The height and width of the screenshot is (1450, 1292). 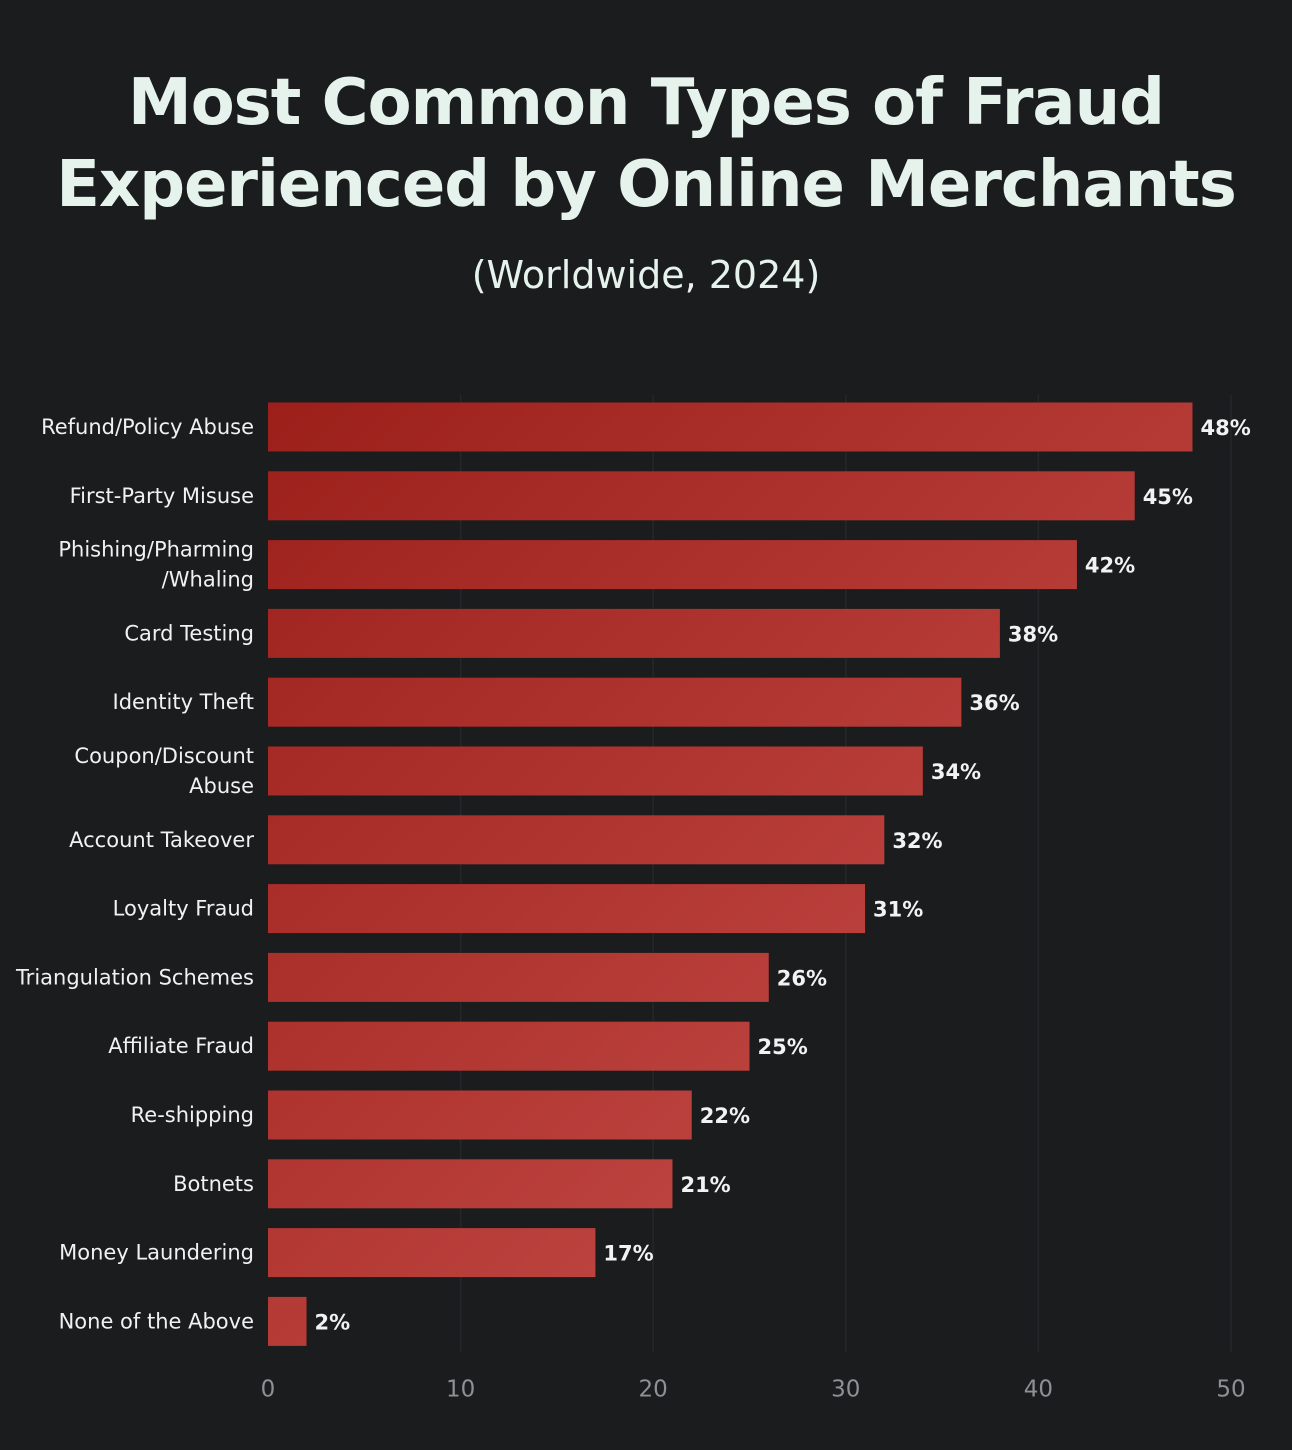 I want to click on category-label: Triangulation Schemes, so click(x=134, y=977).